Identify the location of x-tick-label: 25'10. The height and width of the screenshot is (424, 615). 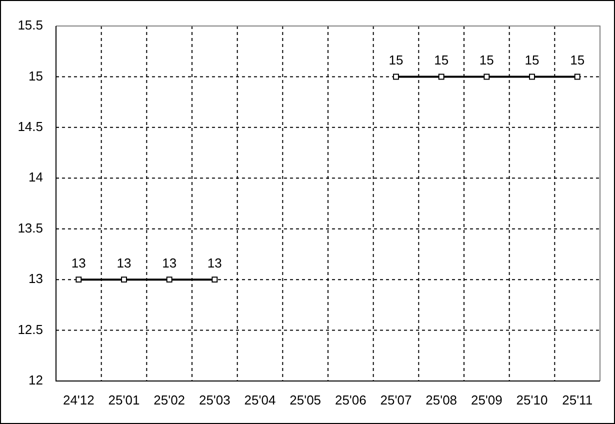
(532, 400).